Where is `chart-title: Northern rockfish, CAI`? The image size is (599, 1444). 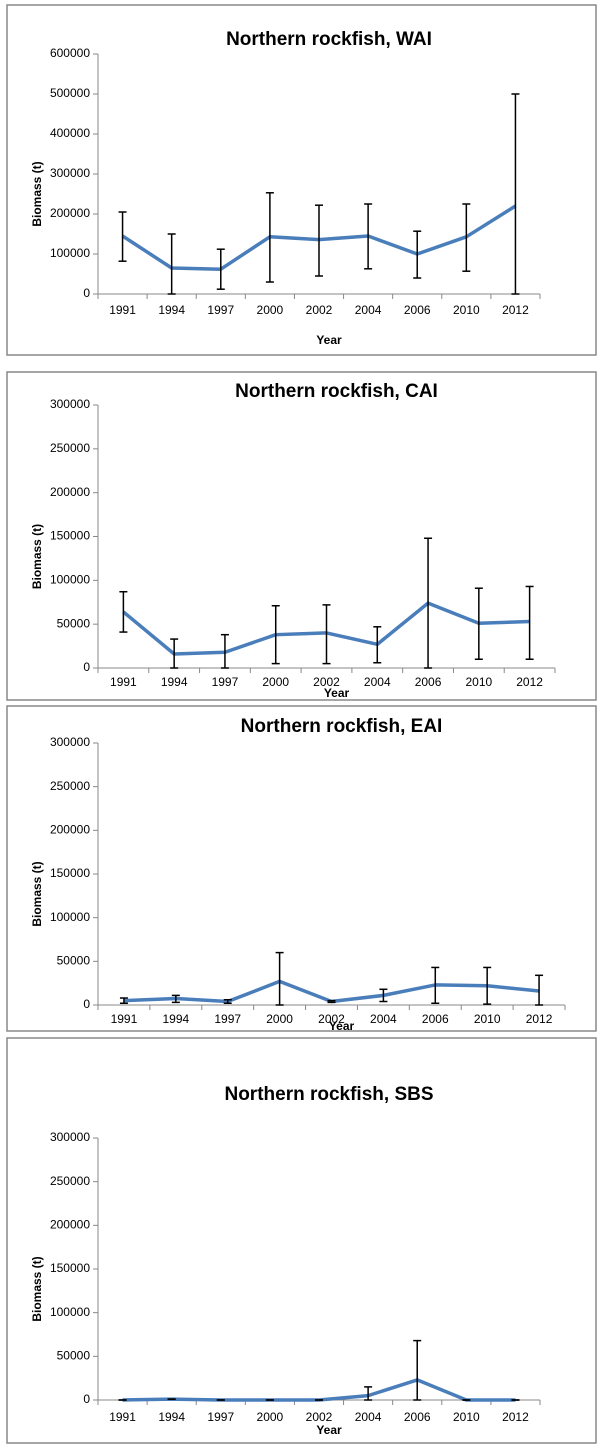
chart-title: Northern rockfish, CAI is located at coordinates (336, 391).